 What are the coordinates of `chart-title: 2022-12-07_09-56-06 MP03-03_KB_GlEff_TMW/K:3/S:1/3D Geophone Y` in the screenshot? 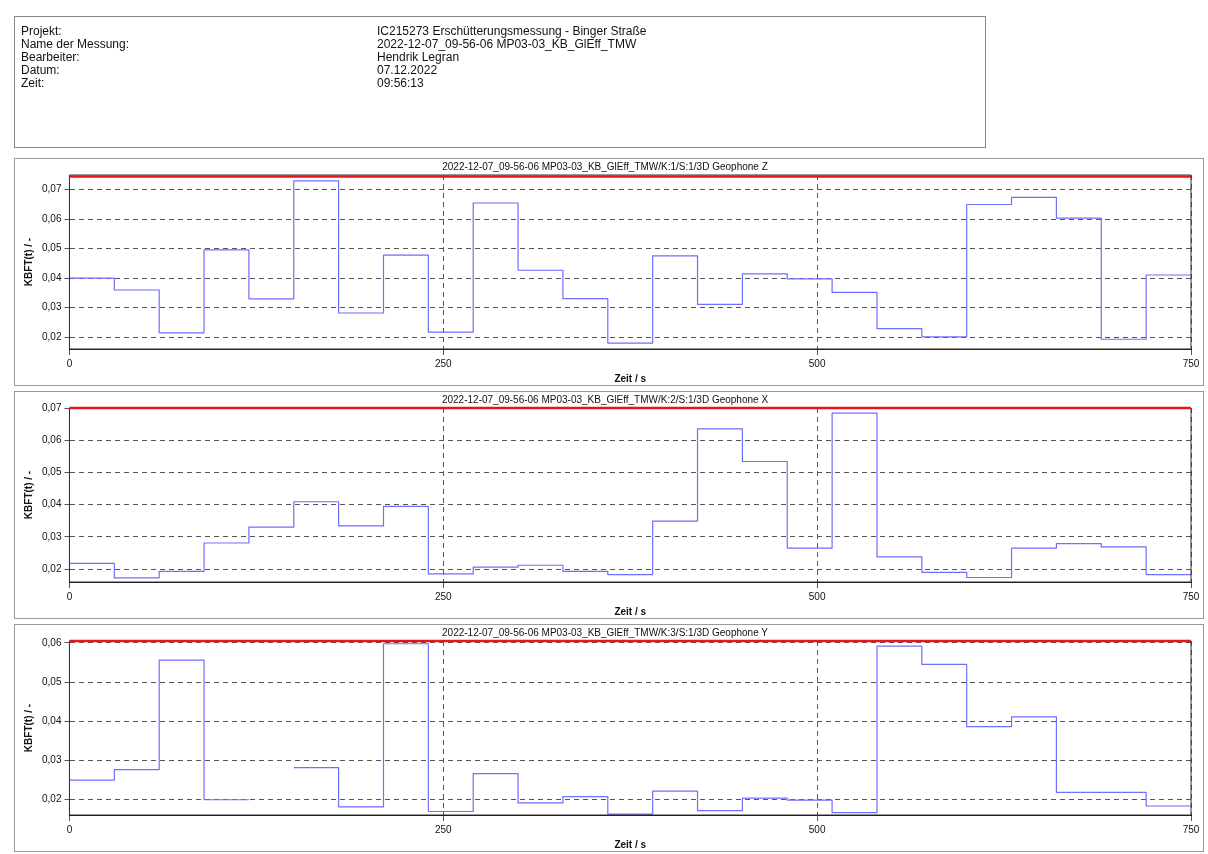 It's located at (605, 632).